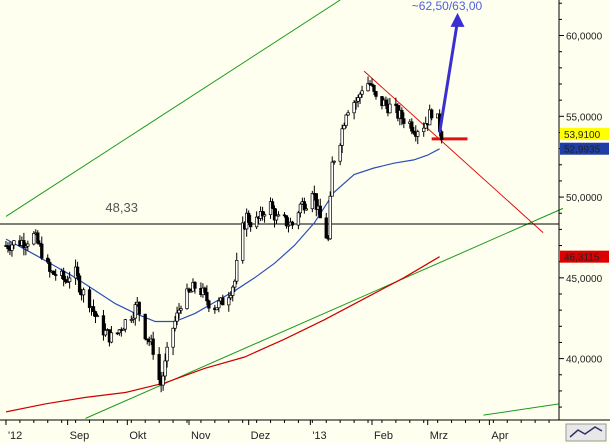  Describe the element at coordinates (584, 37) in the screenshot. I see `y-tick-label: 60,0000` at that location.